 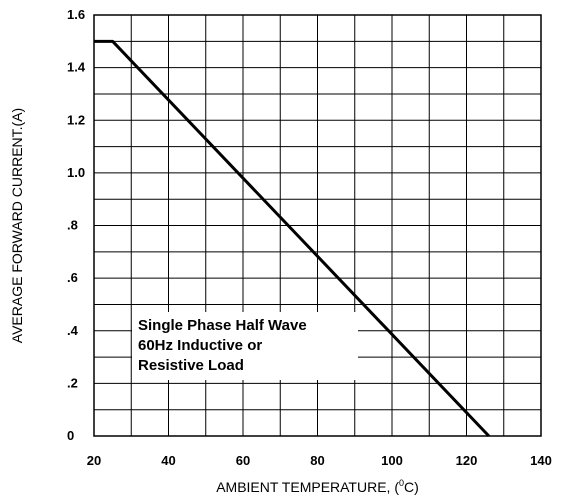 What do you see at coordinates (17, 225) in the screenshot?
I see `y-axis-title: AVERAGE FORWARD CURRENT.(A)` at bounding box center [17, 225].